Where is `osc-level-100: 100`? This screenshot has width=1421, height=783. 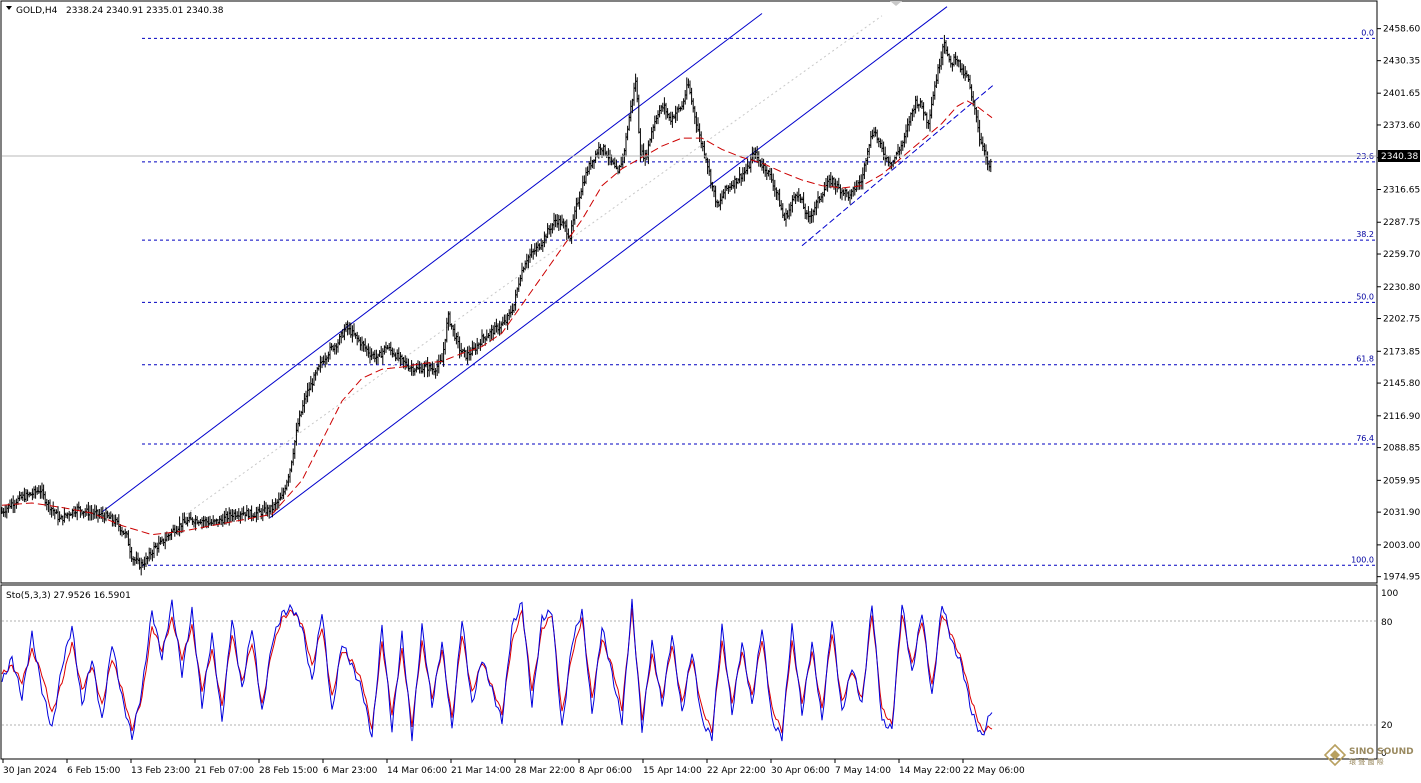 osc-level-100: 100 is located at coordinates (1389, 594).